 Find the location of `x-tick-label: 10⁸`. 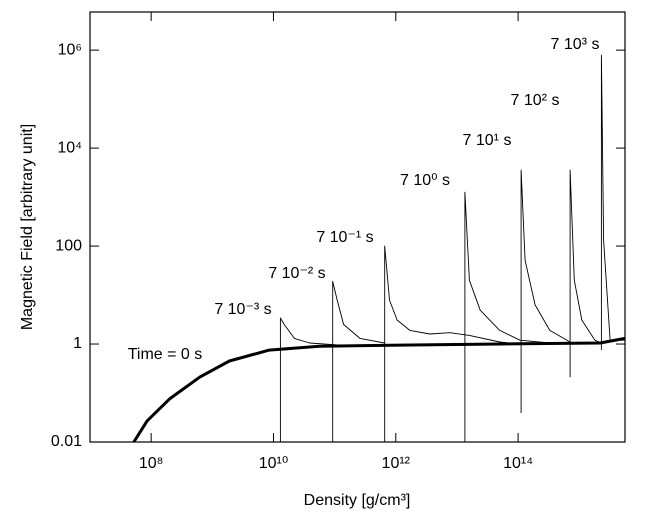

x-tick-label: 10⁸ is located at coordinates (151, 463).